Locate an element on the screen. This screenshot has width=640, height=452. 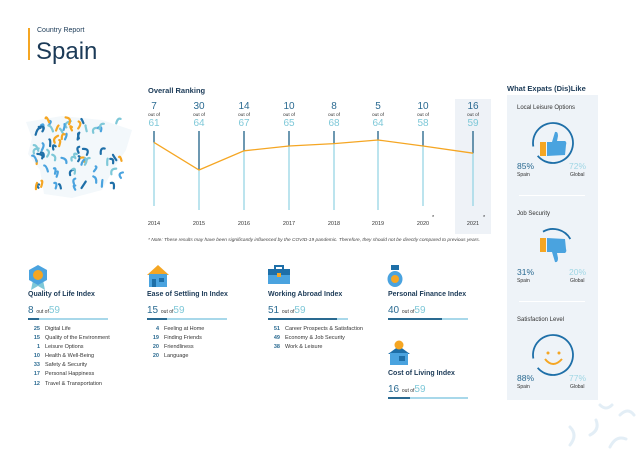
subindex-rank: 19 is located at coordinates (155, 338).